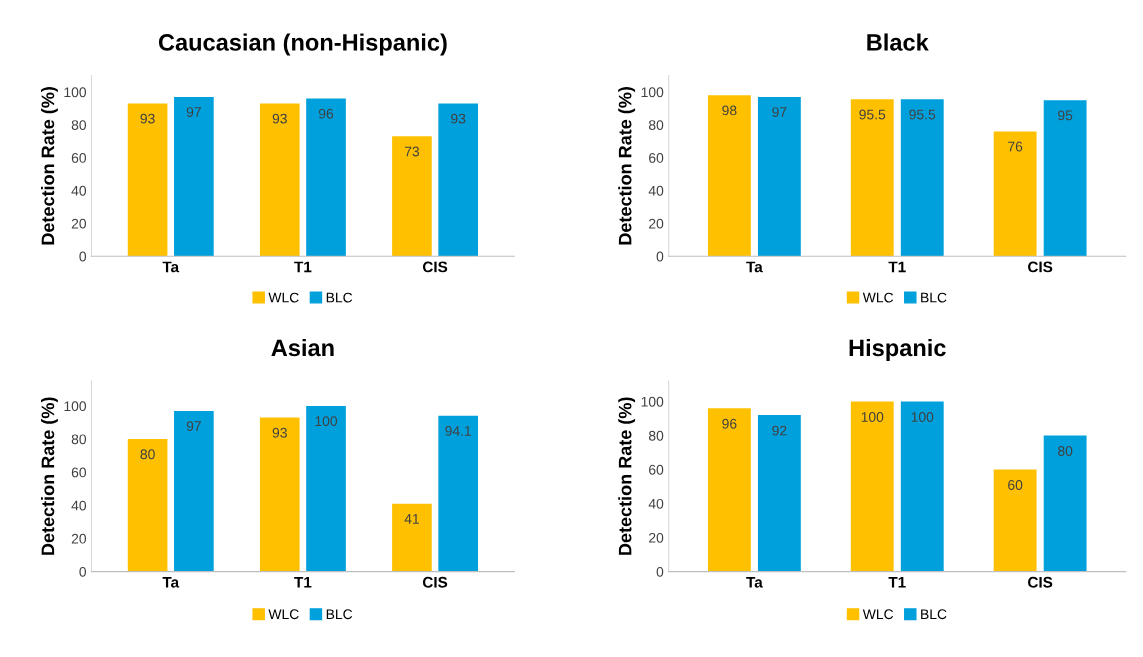  I want to click on data-label: 95, so click(1065, 115).